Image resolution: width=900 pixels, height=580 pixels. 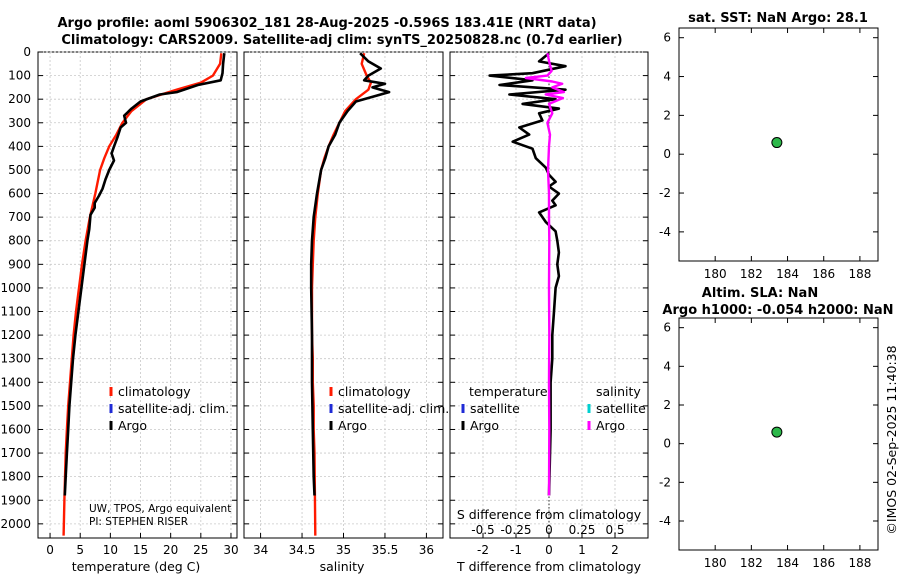 What do you see at coordinates (19, 146) in the screenshot?
I see `depth-tick-label: 400` at bounding box center [19, 146].